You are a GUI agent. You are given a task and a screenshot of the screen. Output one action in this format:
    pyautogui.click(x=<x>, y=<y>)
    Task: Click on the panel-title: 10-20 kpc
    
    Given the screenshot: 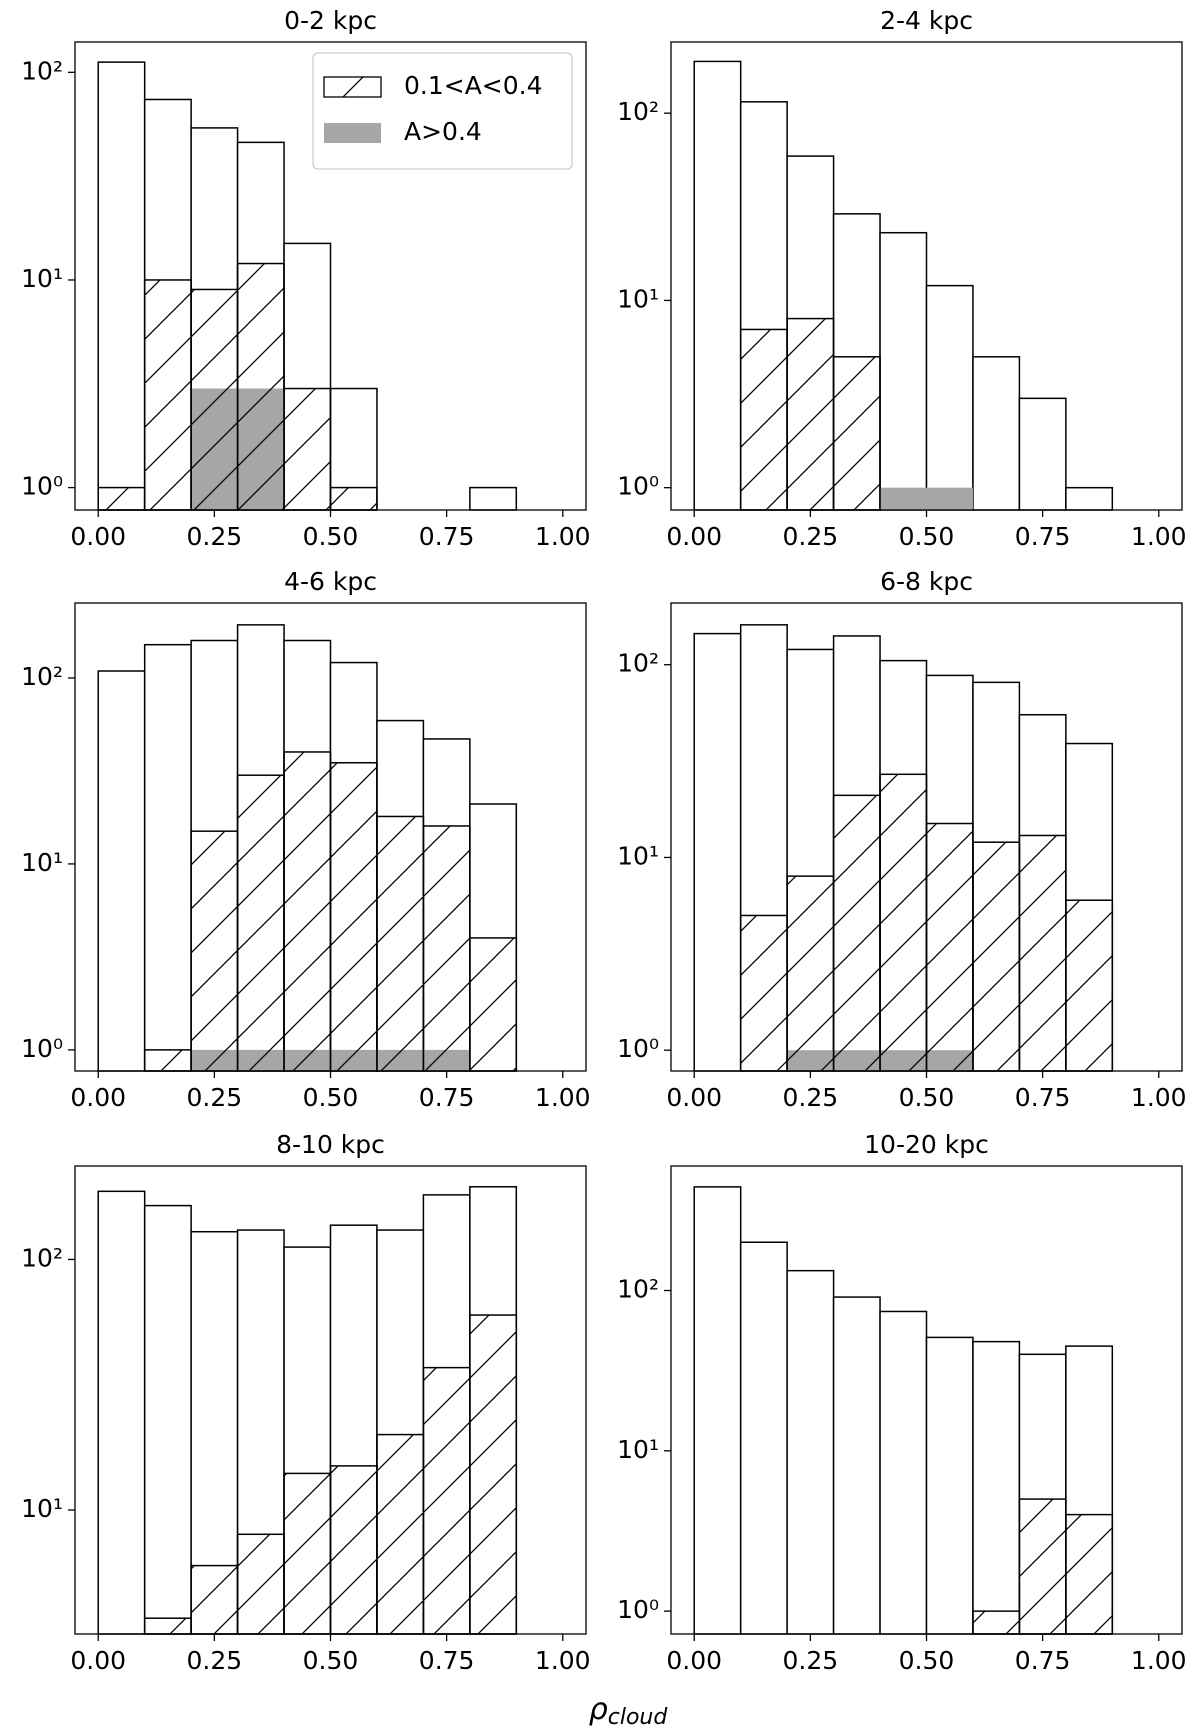 What is the action you would take?
    pyautogui.click(x=926, y=1144)
    